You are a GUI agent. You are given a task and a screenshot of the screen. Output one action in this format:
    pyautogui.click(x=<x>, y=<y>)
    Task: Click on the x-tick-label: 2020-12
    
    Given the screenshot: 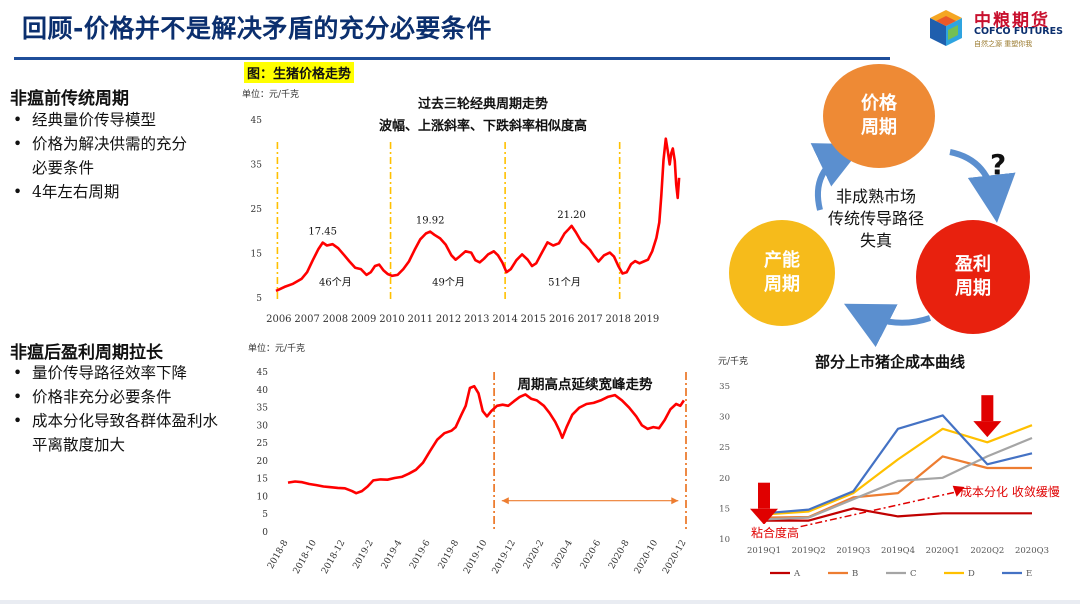 What is the action you would take?
    pyautogui.click(x=674, y=557)
    